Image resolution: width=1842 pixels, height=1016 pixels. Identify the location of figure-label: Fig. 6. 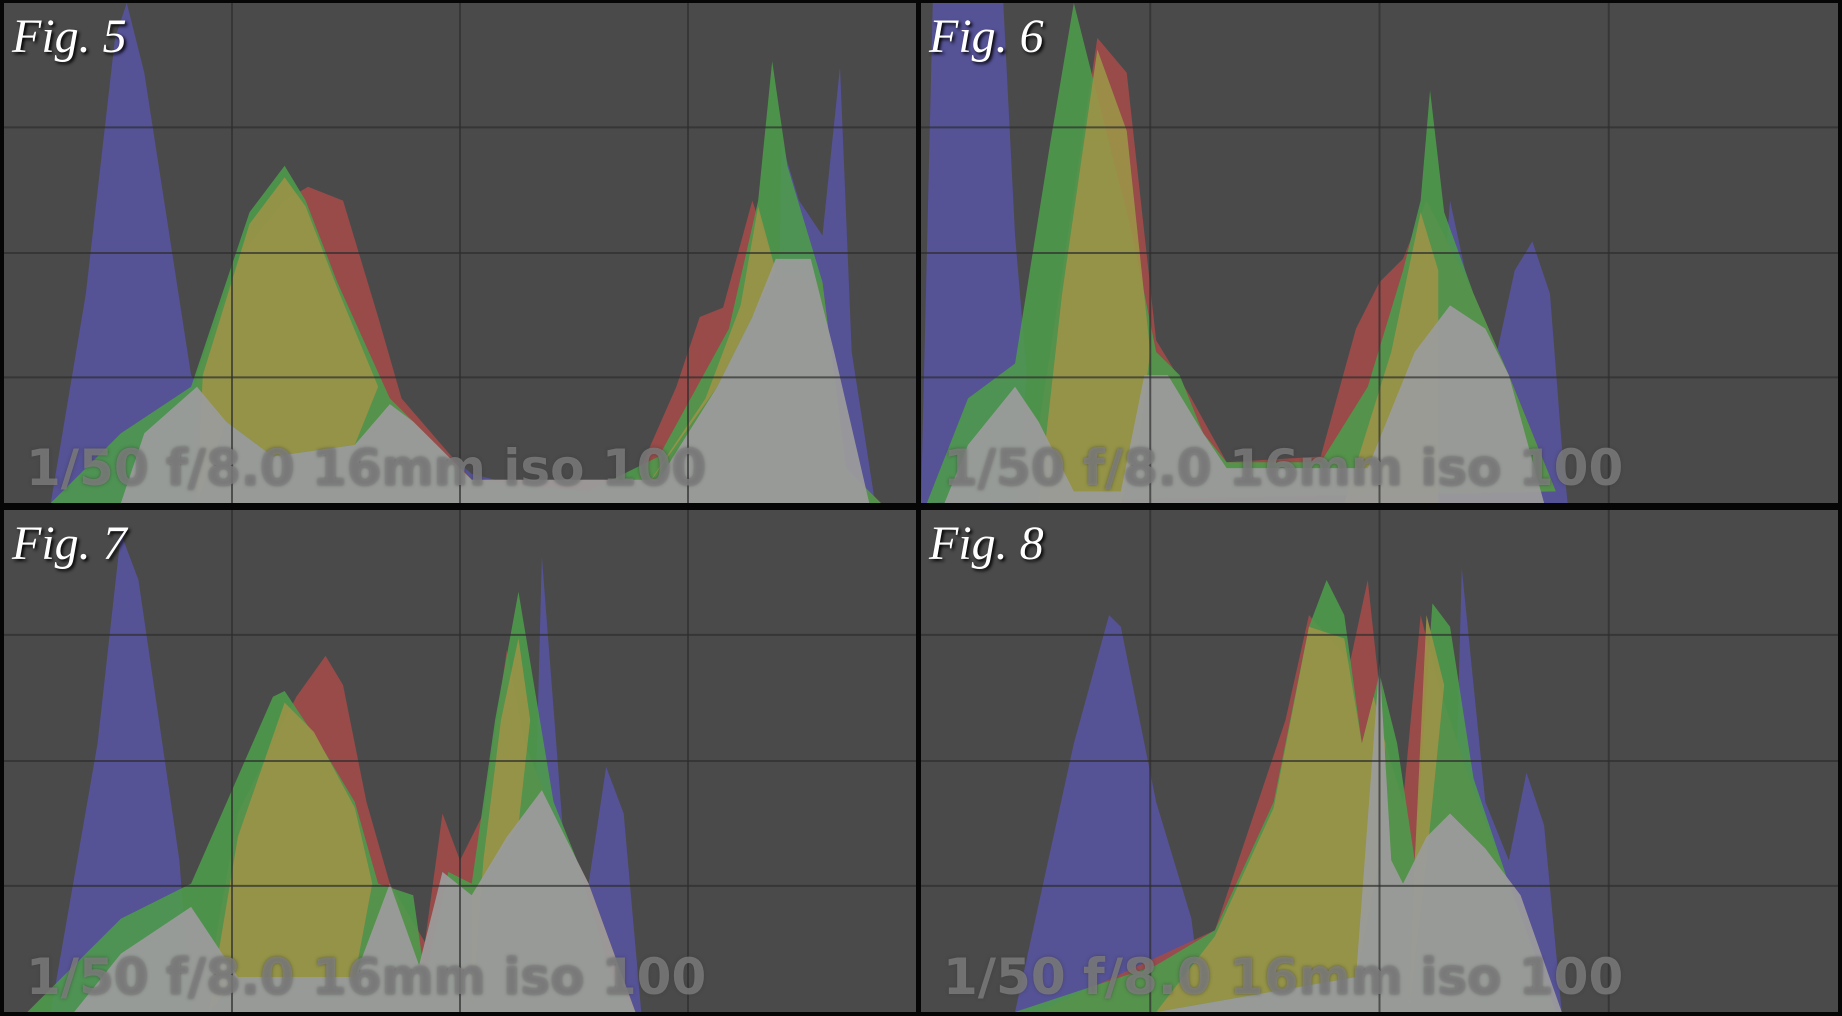
(986, 36).